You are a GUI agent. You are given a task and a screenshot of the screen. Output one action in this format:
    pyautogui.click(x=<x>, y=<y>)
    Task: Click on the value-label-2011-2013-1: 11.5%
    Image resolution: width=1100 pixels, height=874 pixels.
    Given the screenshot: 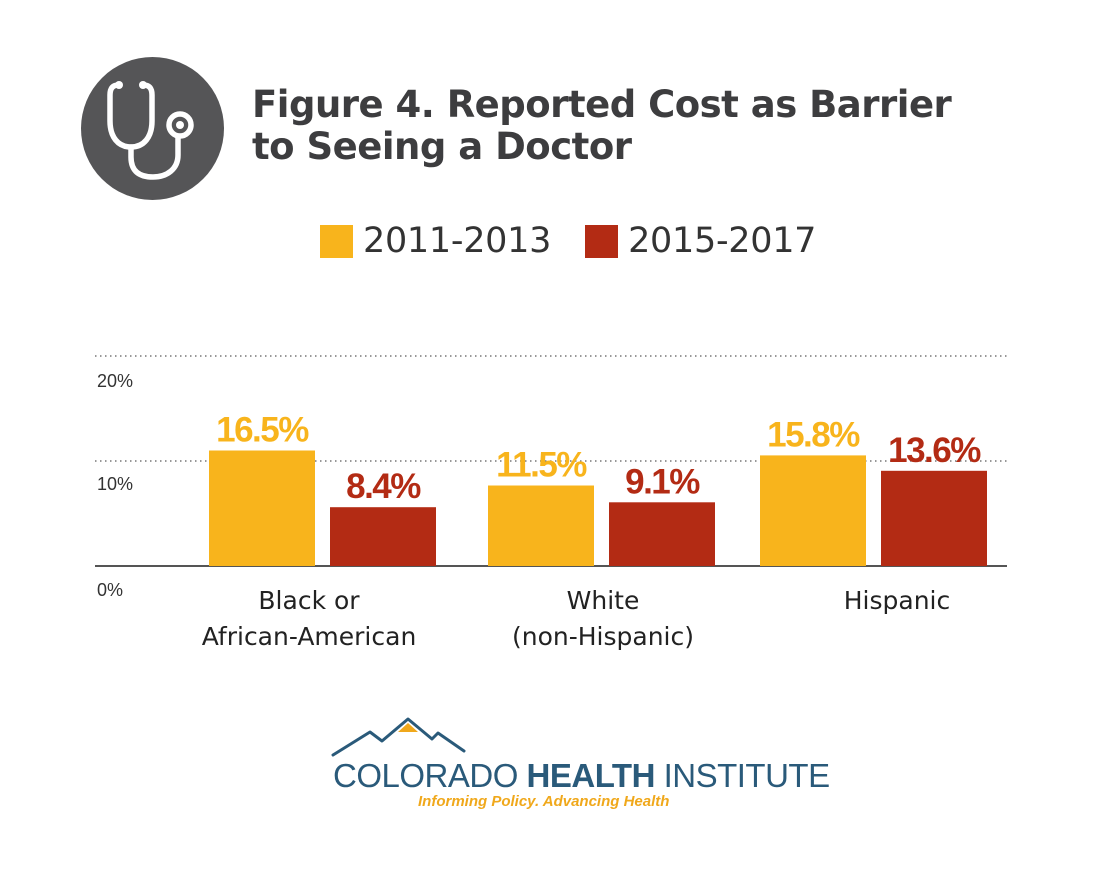 What is the action you would take?
    pyautogui.click(x=541, y=465)
    